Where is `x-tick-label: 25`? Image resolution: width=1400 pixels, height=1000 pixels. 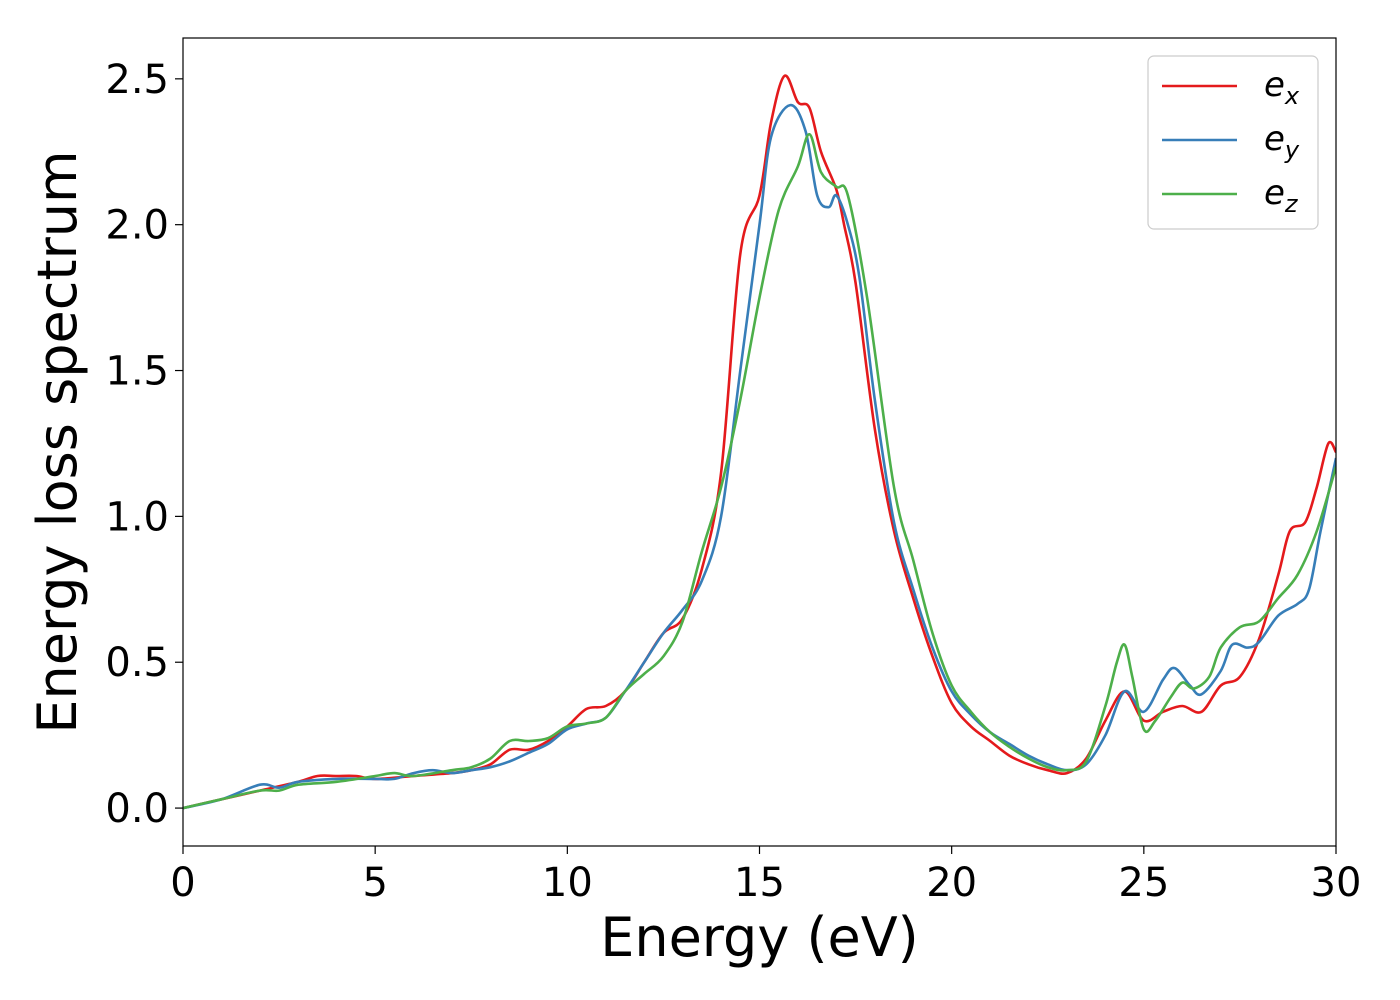
x-tick-label: 25 is located at coordinates (1143, 883).